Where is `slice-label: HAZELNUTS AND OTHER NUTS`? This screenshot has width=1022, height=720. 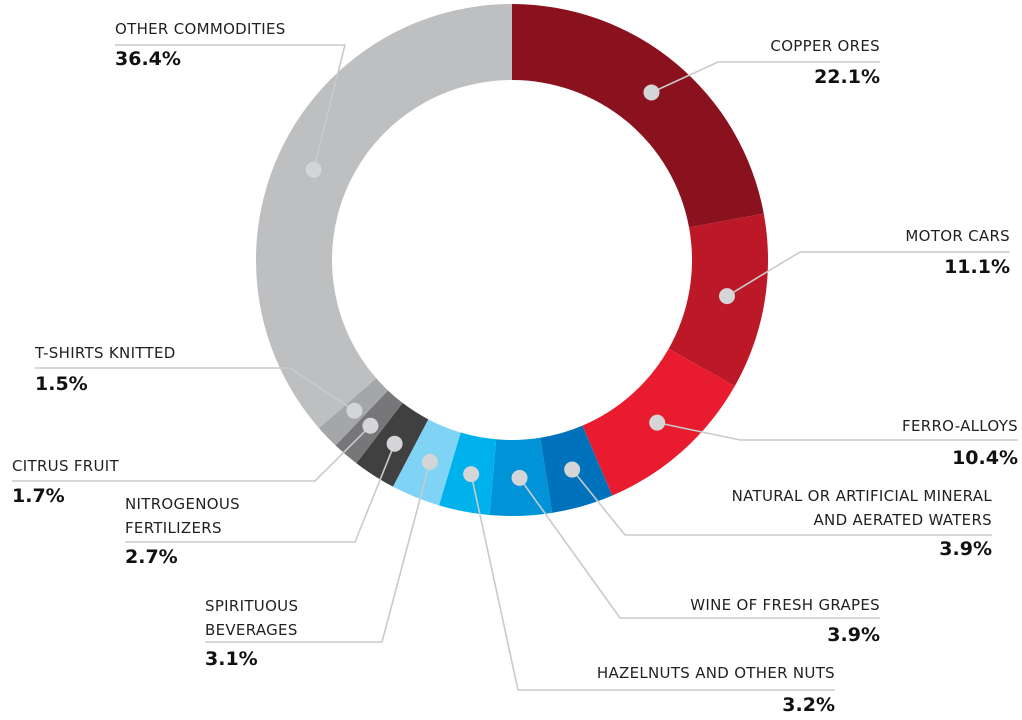
slice-label: HAZELNUTS AND OTHER NUTS is located at coordinates (715, 673).